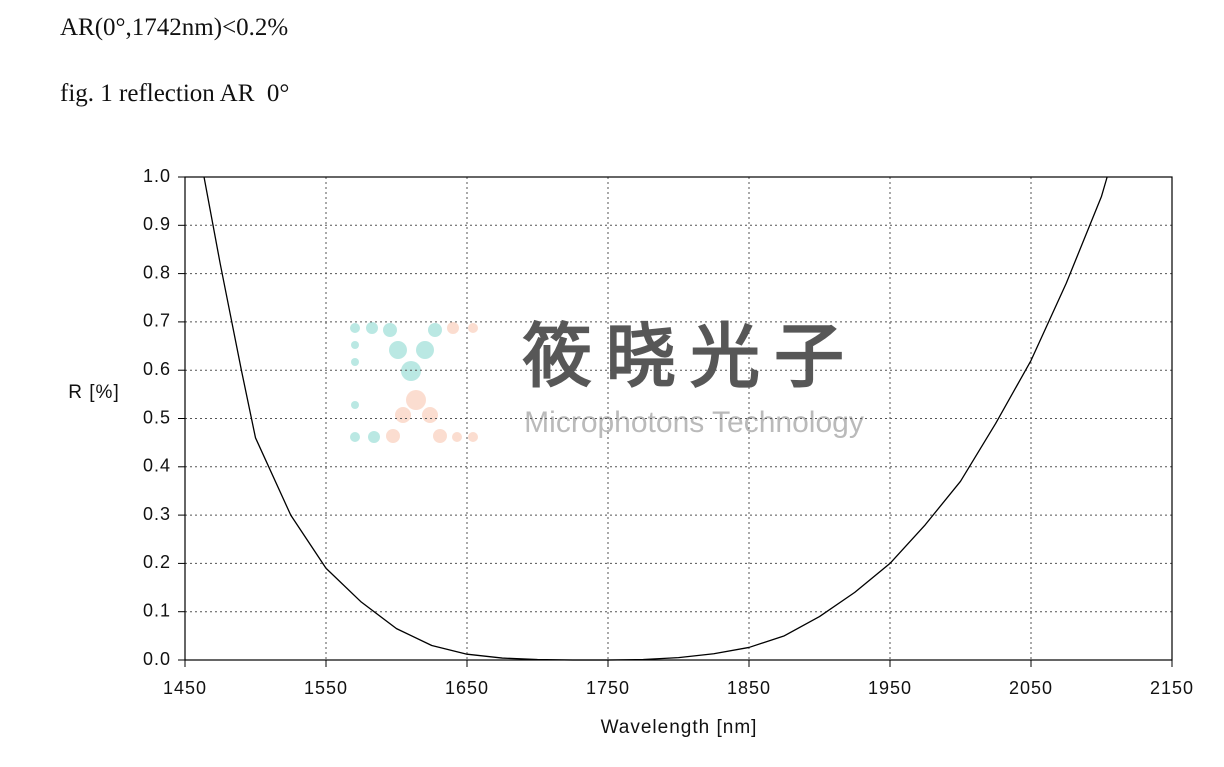 The height and width of the screenshot is (767, 1224). I want to click on x-tick-label: 1750, so click(608, 688).